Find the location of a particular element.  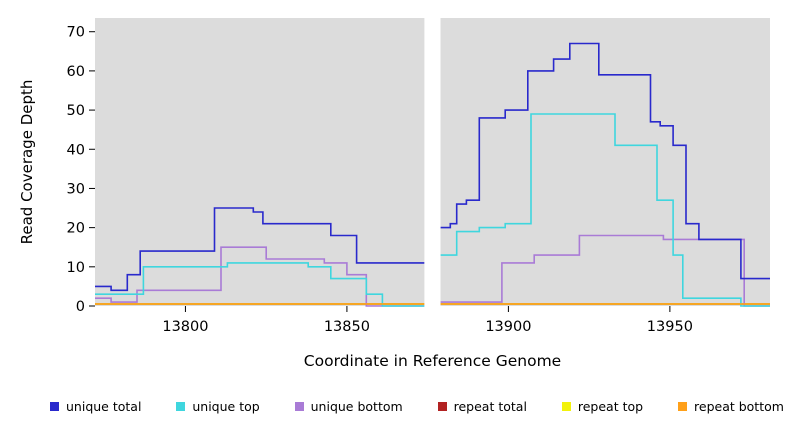

x-tick-label: 13850 is located at coordinates (347, 327).